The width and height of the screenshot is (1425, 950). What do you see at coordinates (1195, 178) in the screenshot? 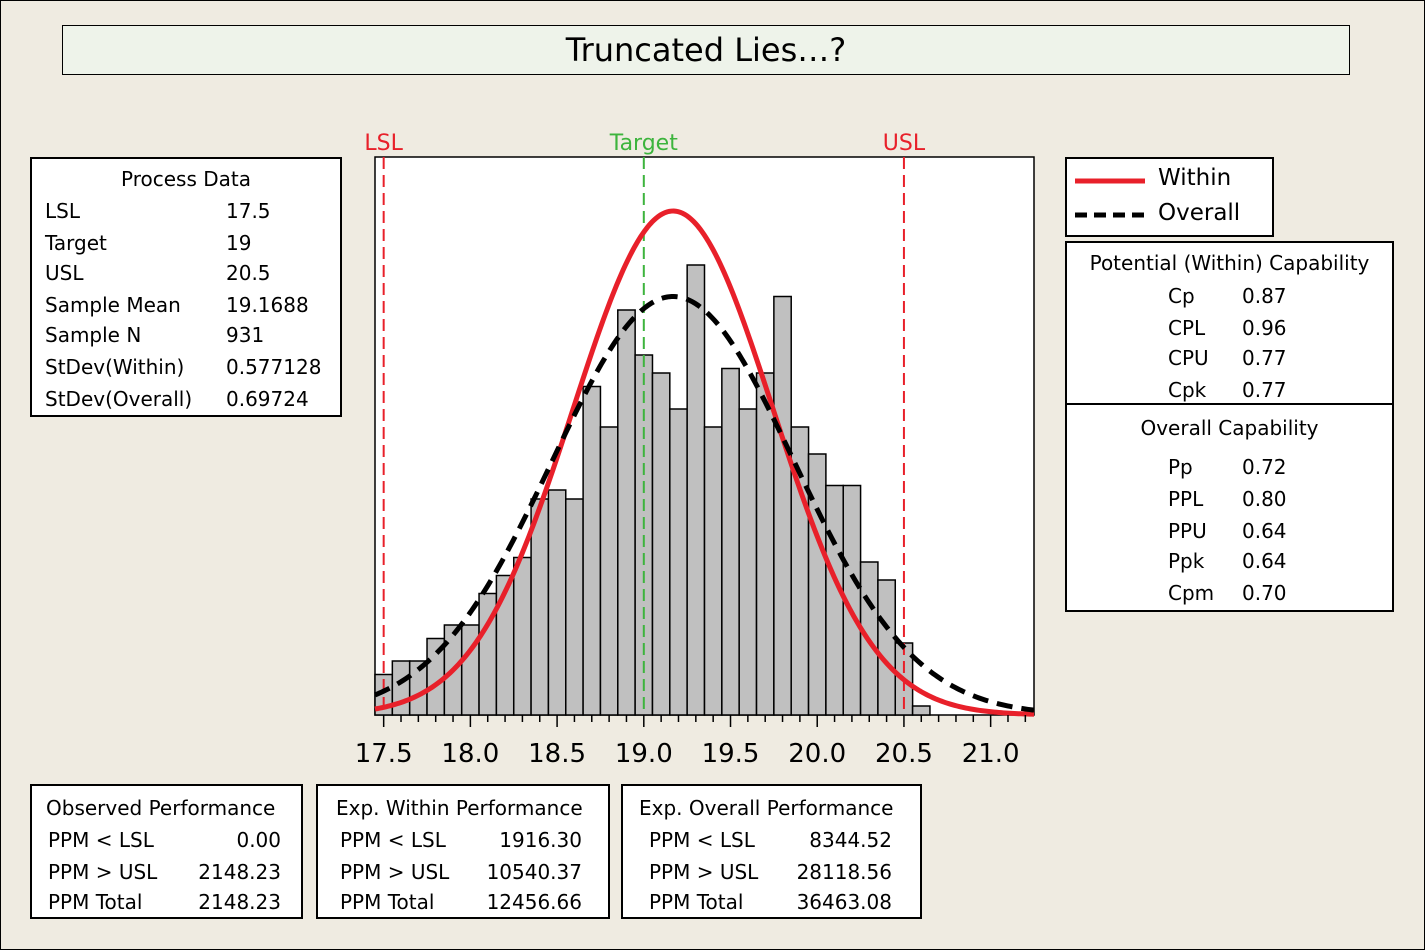
I see `legend-within-label: Within` at bounding box center [1195, 178].